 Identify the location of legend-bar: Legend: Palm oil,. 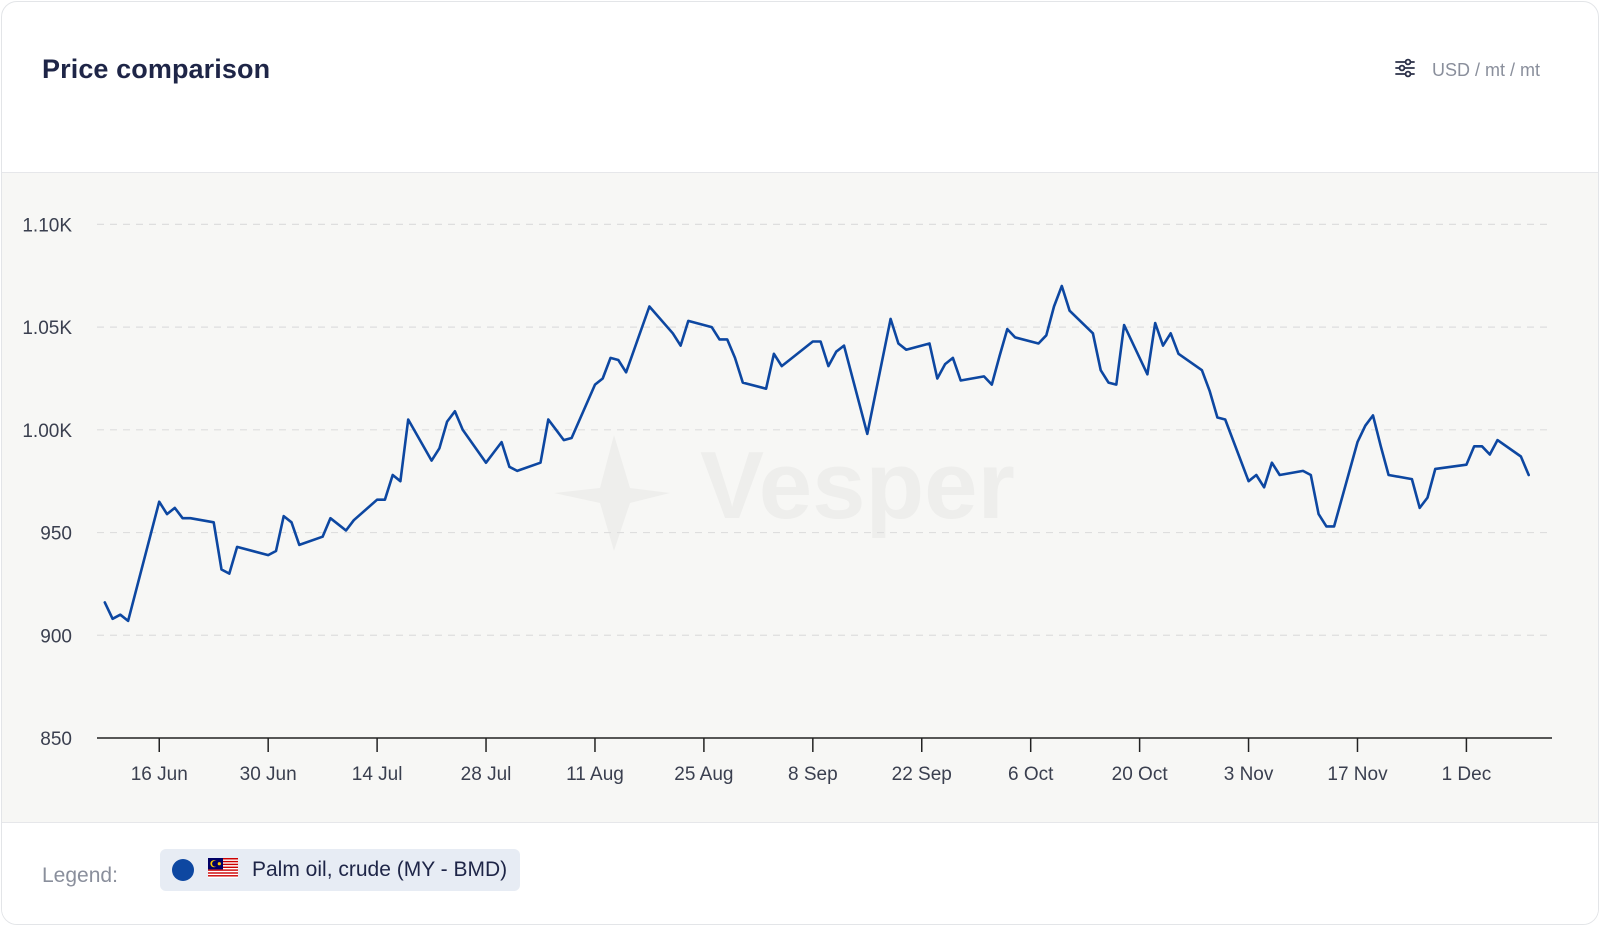
(800, 873).